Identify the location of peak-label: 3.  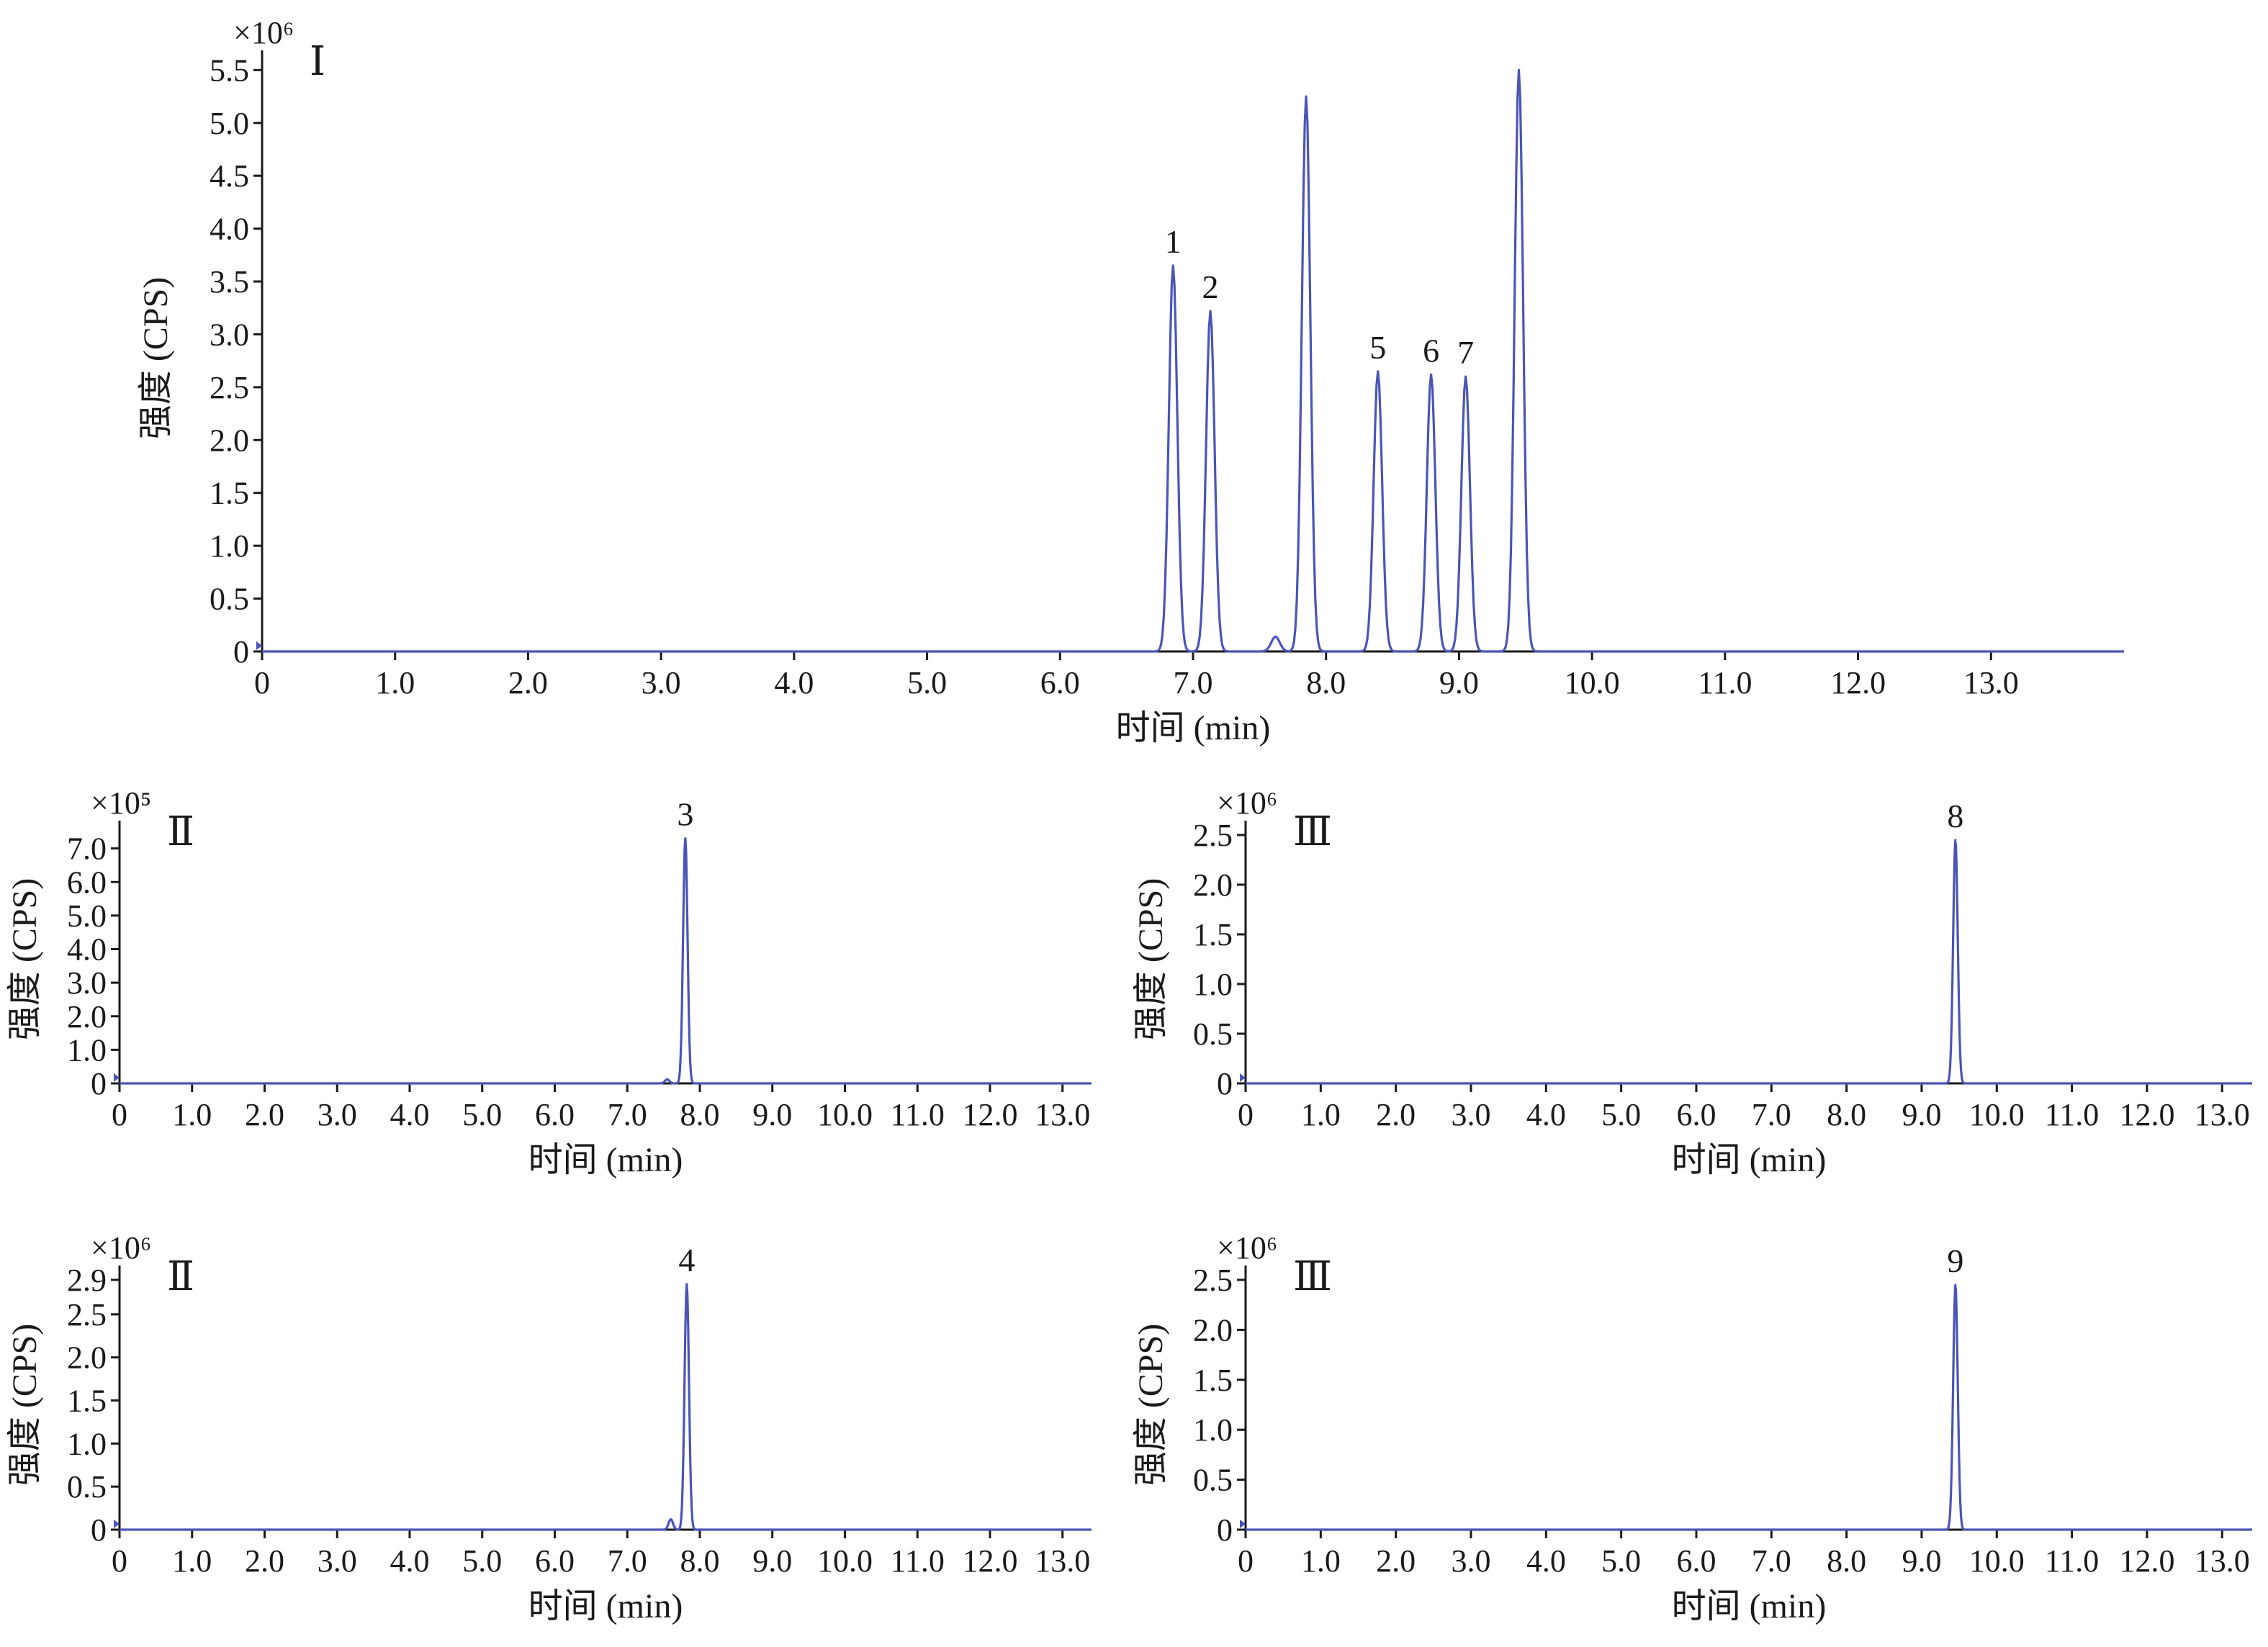
(685, 814).